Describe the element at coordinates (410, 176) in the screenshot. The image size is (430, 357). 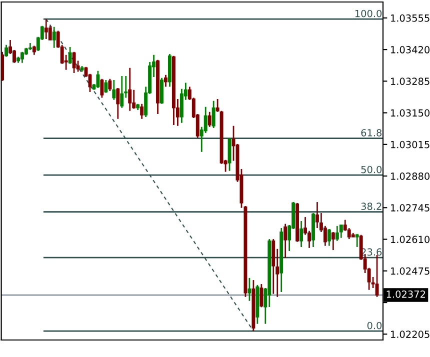
I see `y-tick-label: 1.02880` at that location.